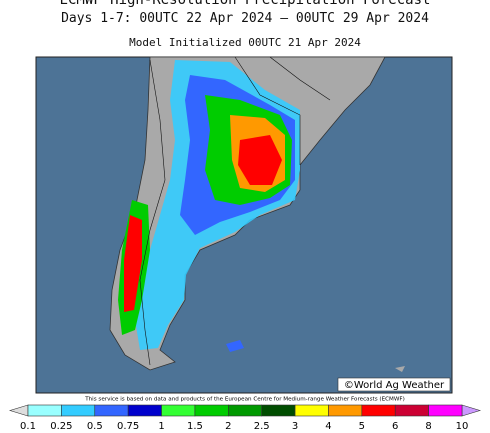  Describe the element at coordinates (128, 426) in the screenshot. I see `legend-label: 0.75` at that location.